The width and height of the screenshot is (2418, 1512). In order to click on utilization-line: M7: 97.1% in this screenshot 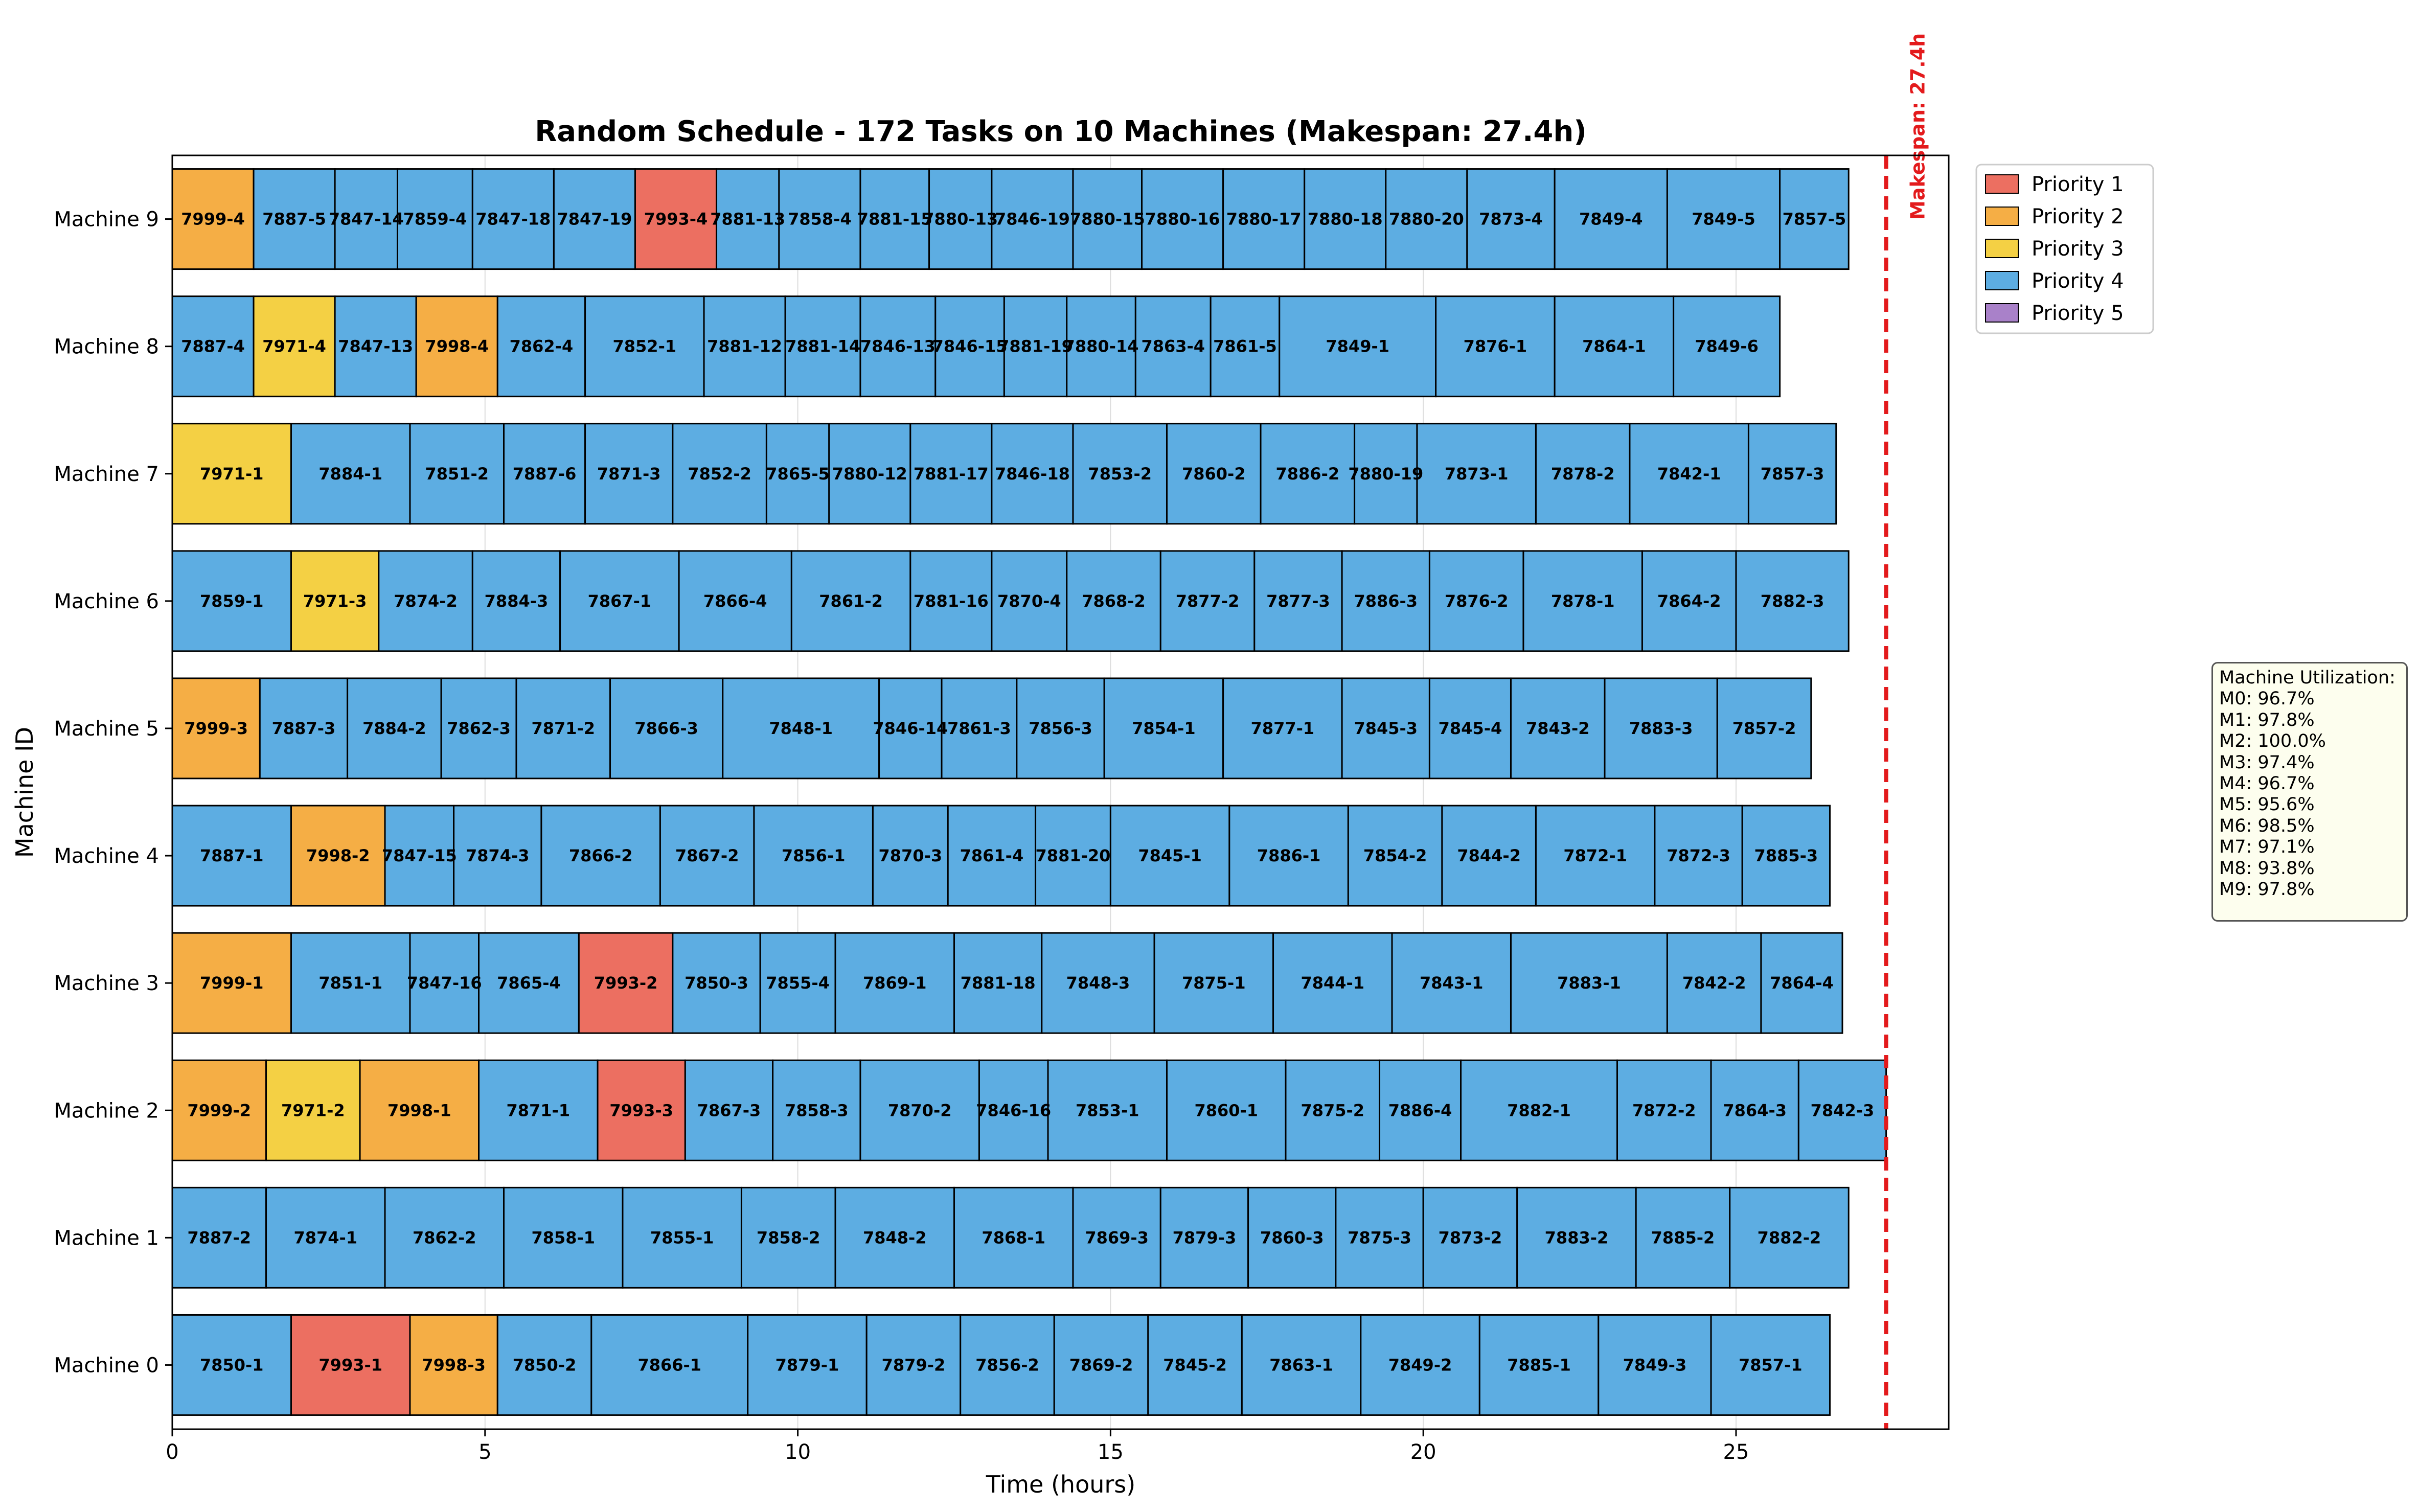, I will do `click(2267, 847)`.